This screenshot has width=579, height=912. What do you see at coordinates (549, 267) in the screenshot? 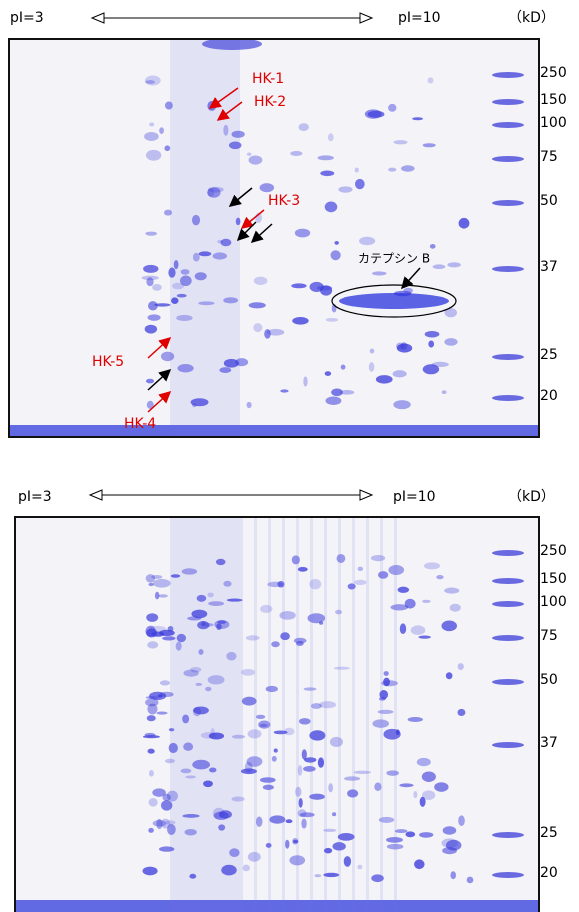
I see `mw-label: 37` at bounding box center [549, 267].